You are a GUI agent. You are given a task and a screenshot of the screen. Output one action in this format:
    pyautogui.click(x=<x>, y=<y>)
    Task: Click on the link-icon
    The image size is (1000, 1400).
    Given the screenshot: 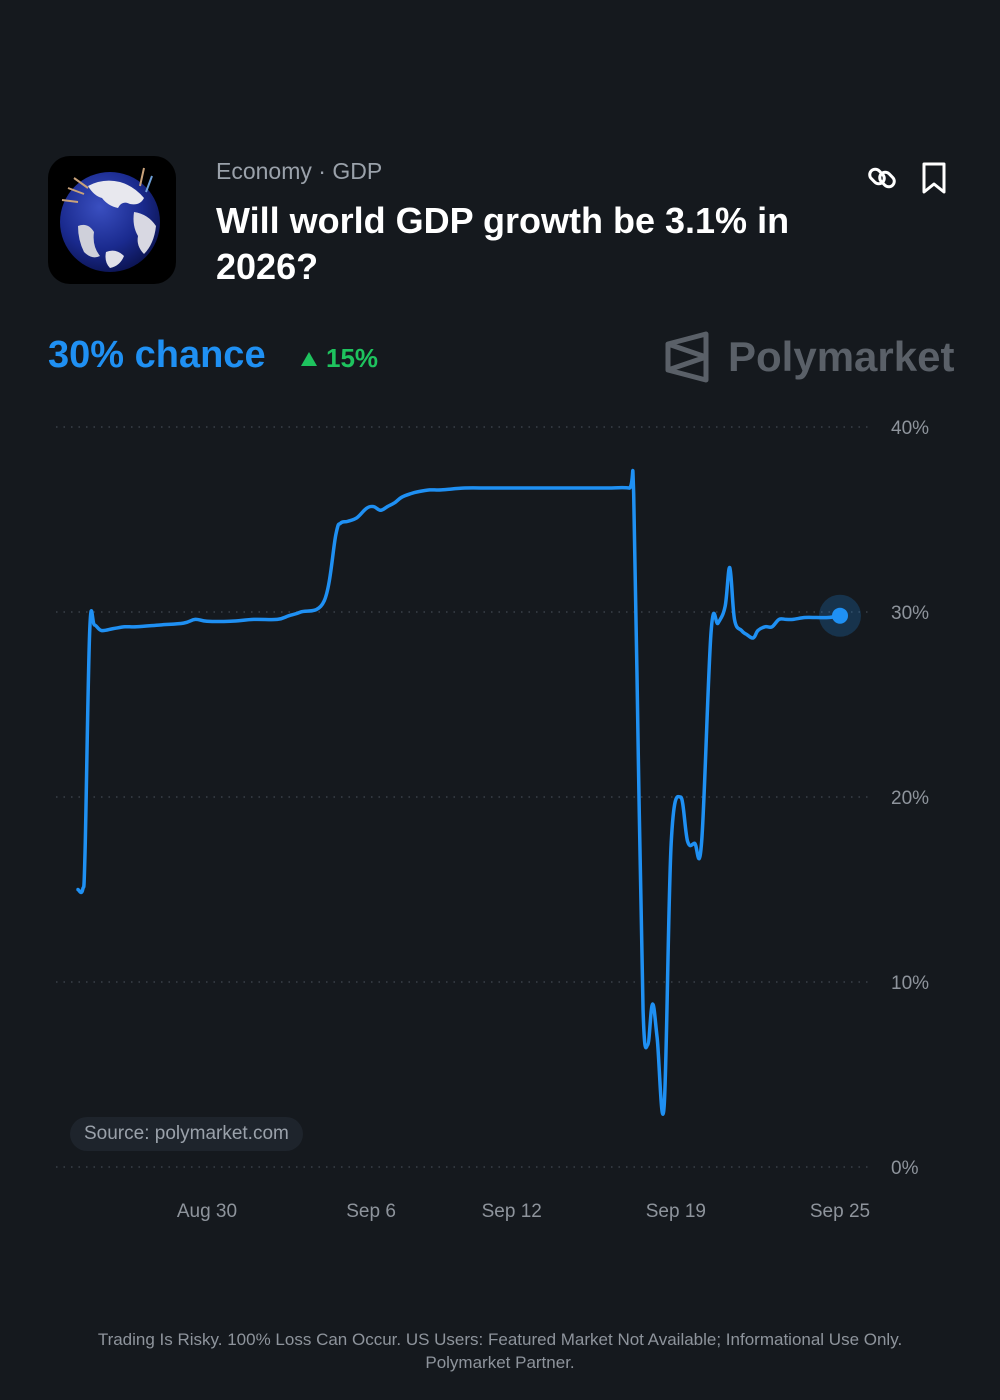 What is the action you would take?
    pyautogui.click(x=882, y=178)
    